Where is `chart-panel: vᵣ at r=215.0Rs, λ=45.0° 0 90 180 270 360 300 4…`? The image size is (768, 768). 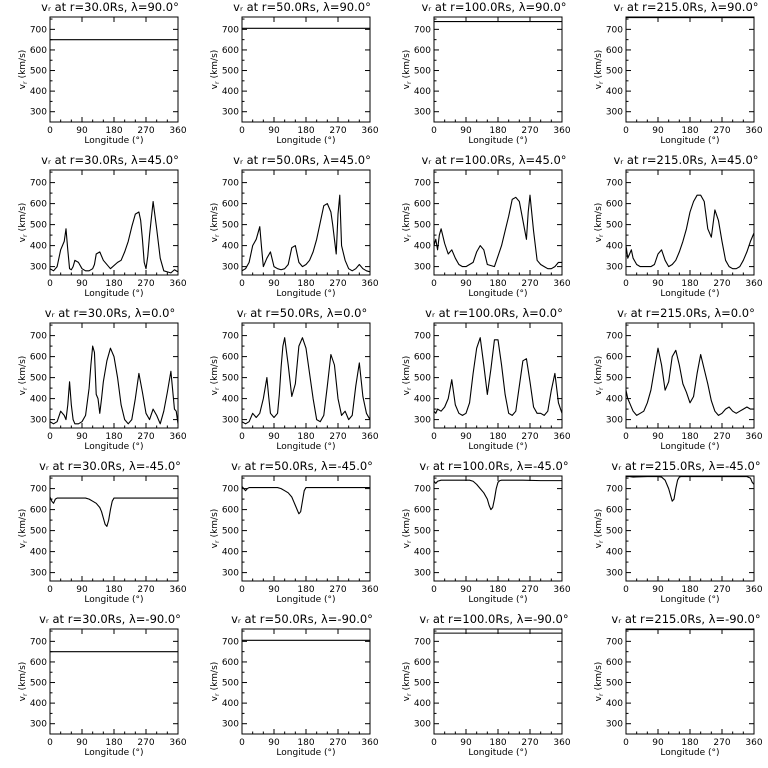
chart-panel: vᵣ at r=215.0Rs, λ=45.0° 0 90 180 270 360 300 4… is located at coordinates (672, 229).